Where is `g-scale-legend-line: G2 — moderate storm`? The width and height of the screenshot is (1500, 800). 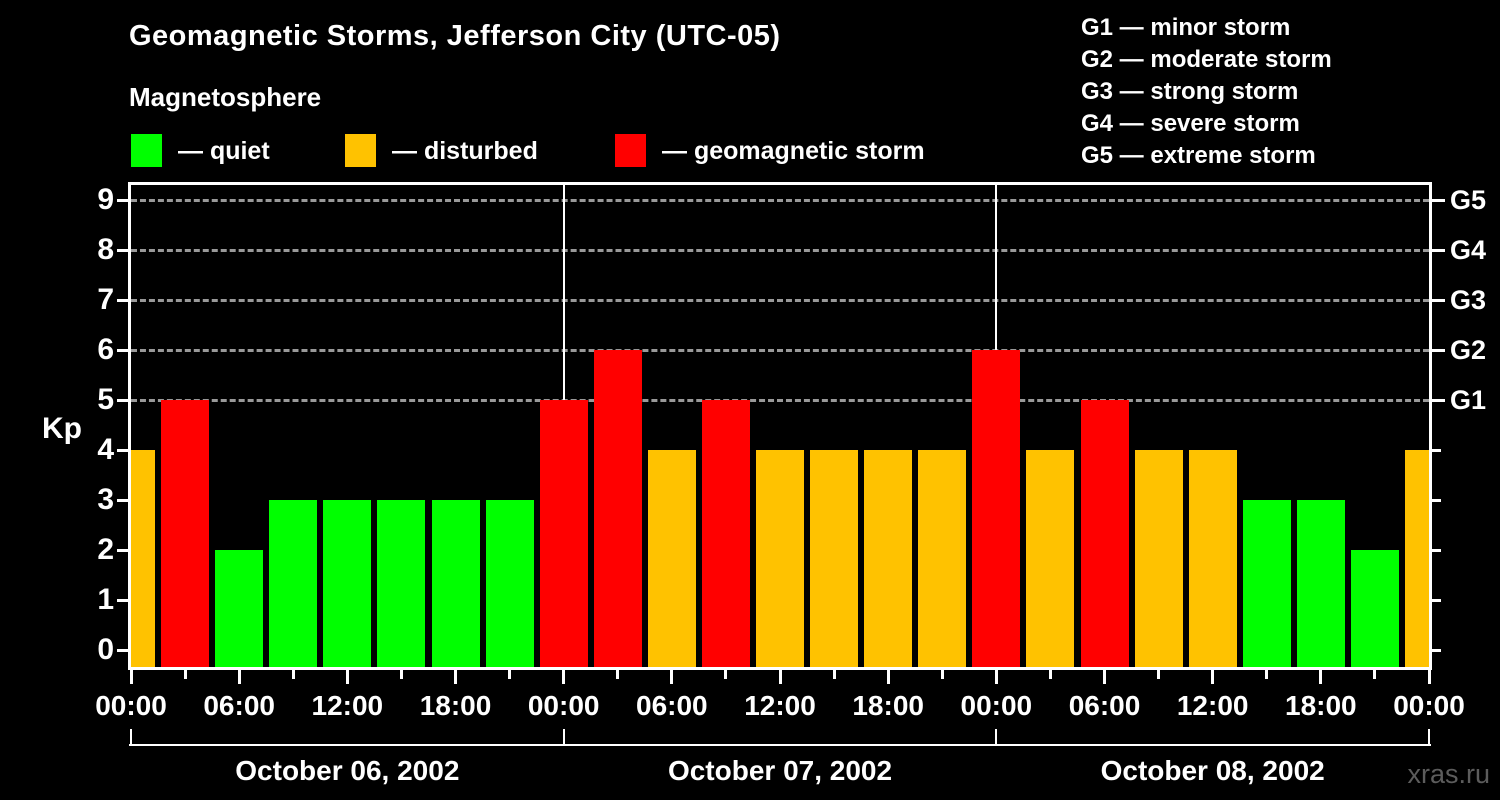
g-scale-legend-line: G2 — moderate storm is located at coordinates (1206, 59).